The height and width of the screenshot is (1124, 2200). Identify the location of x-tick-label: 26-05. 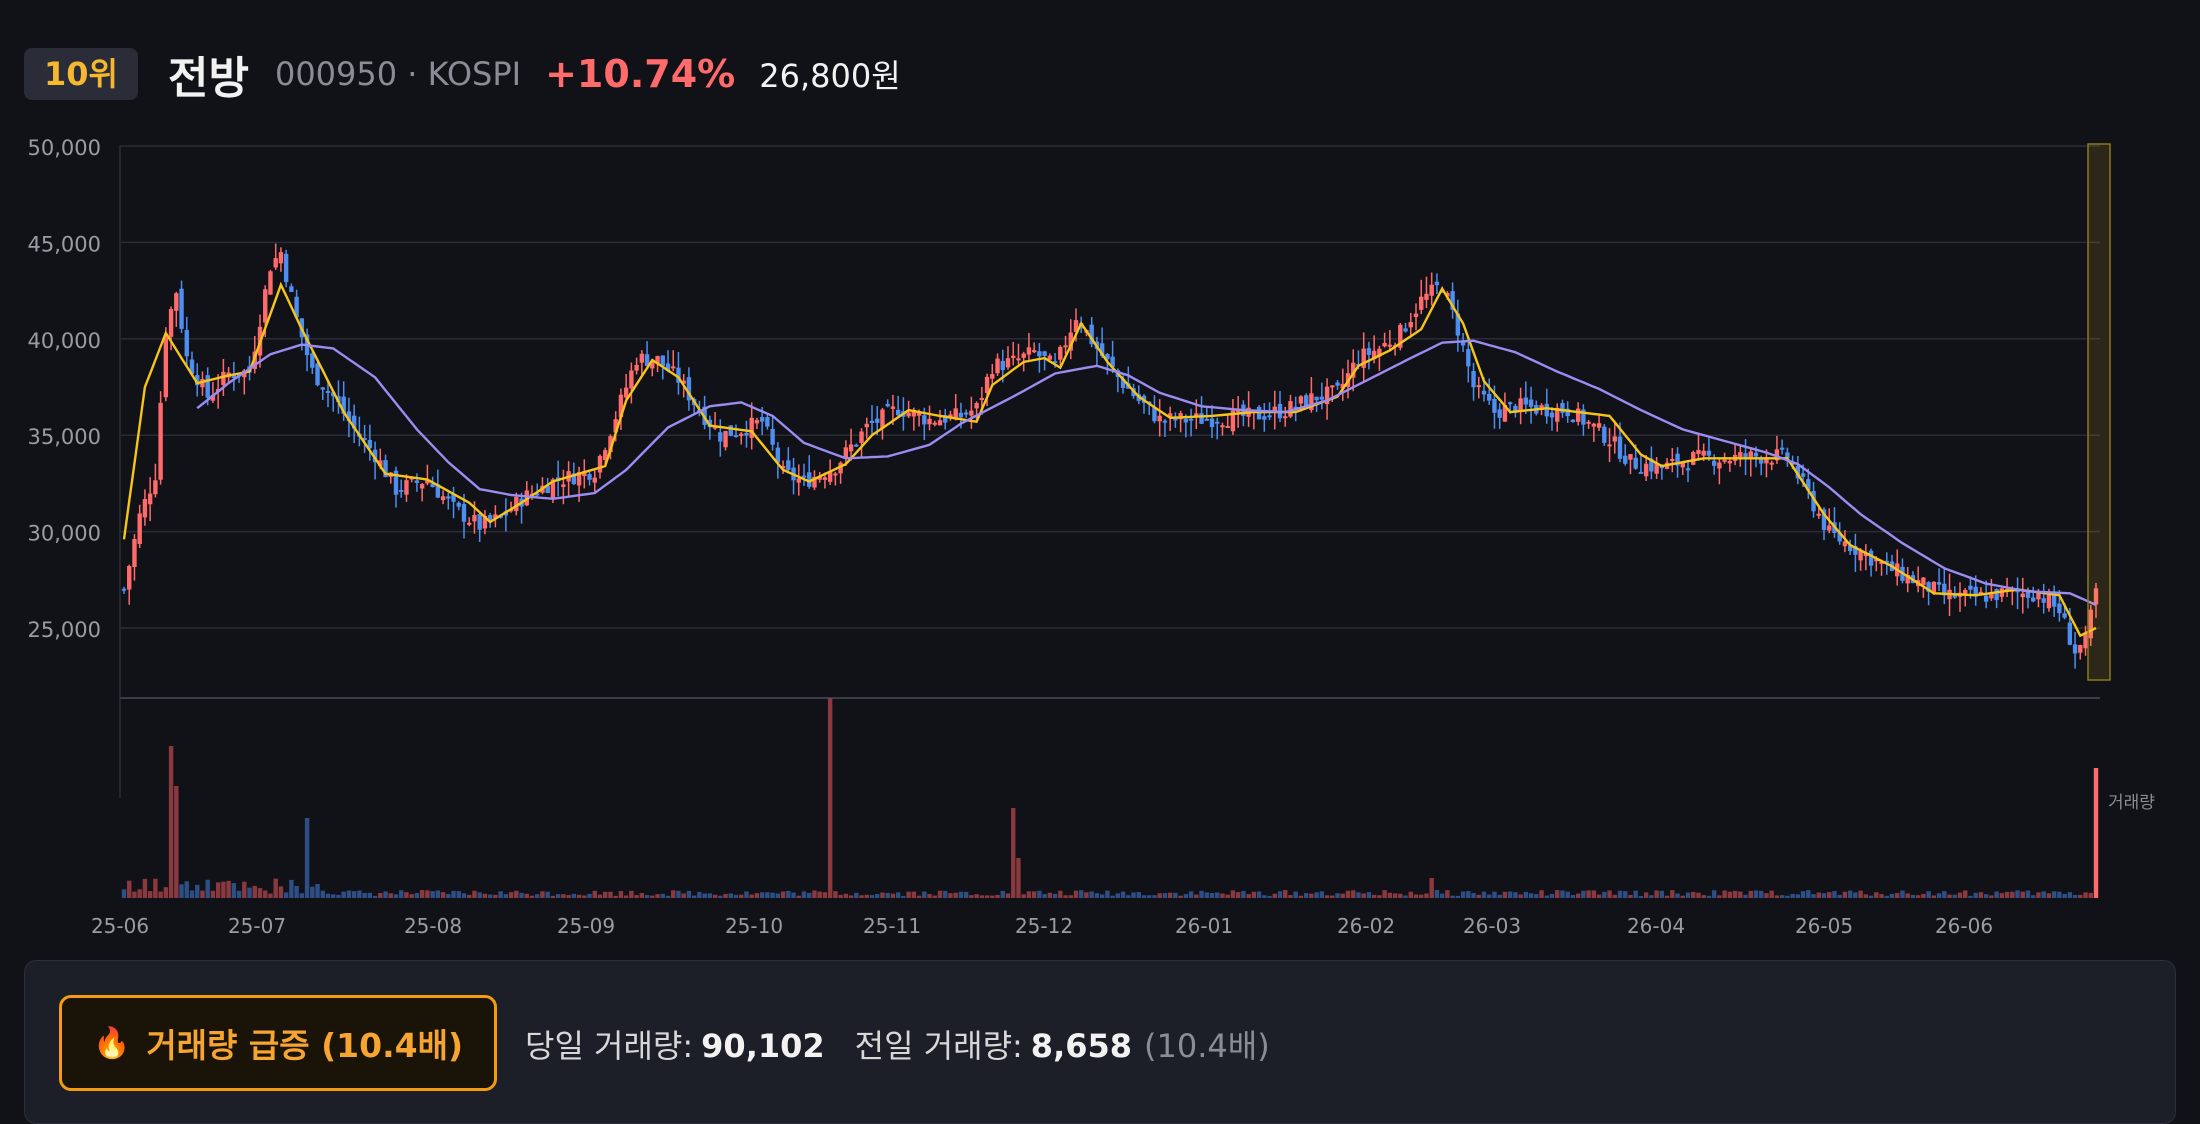
(1824, 926).